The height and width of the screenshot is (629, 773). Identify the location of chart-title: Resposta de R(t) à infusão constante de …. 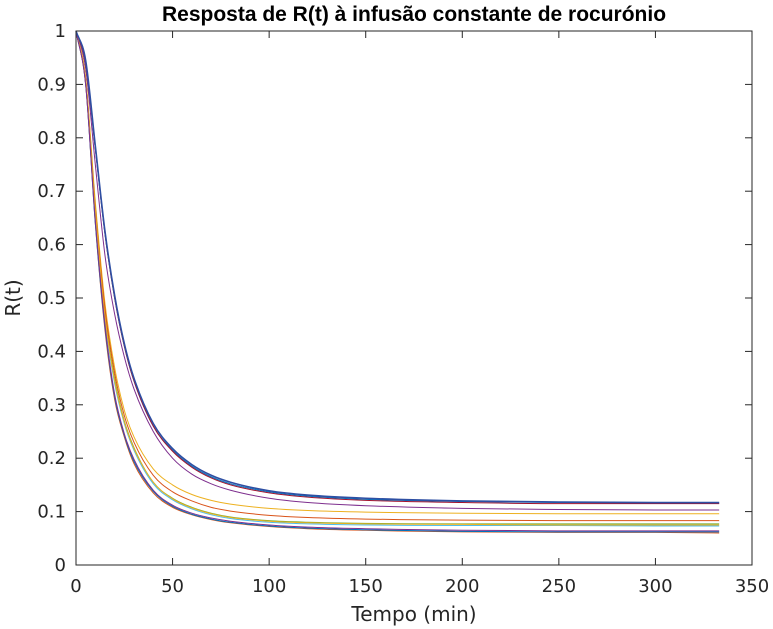
(414, 14).